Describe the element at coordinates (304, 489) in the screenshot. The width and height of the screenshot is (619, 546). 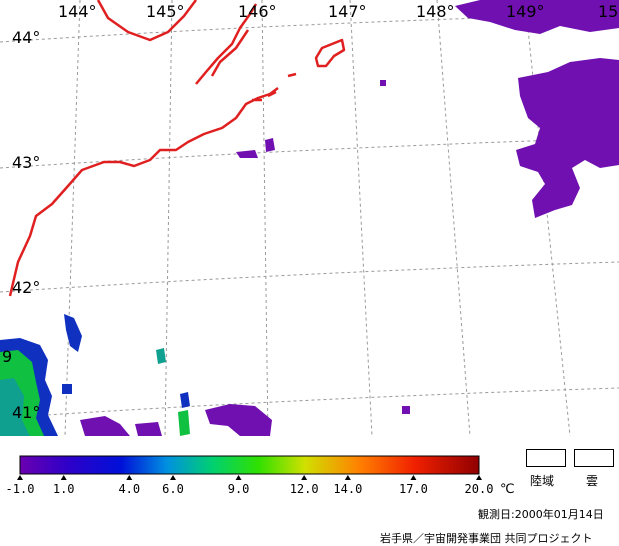
I see `colorbar-tick-label-5: 12.0` at that location.